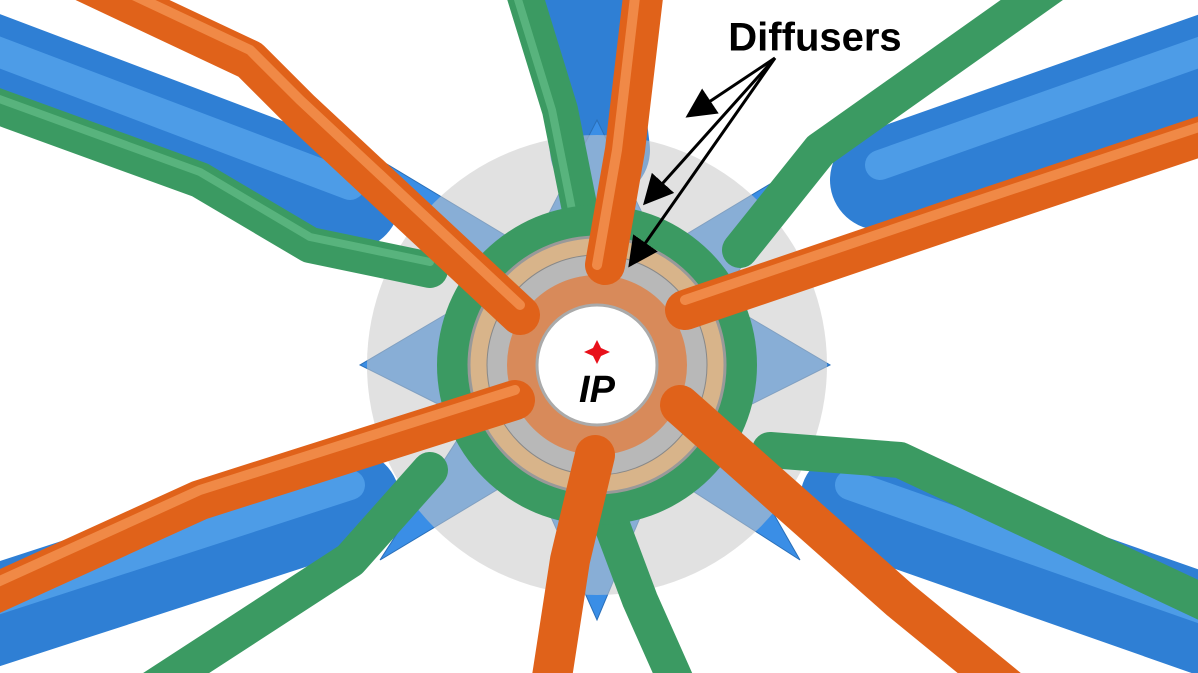 The image size is (1198, 673). What do you see at coordinates (814, 38) in the screenshot?
I see `diffusers-label: Diffusers` at bounding box center [814, 38].